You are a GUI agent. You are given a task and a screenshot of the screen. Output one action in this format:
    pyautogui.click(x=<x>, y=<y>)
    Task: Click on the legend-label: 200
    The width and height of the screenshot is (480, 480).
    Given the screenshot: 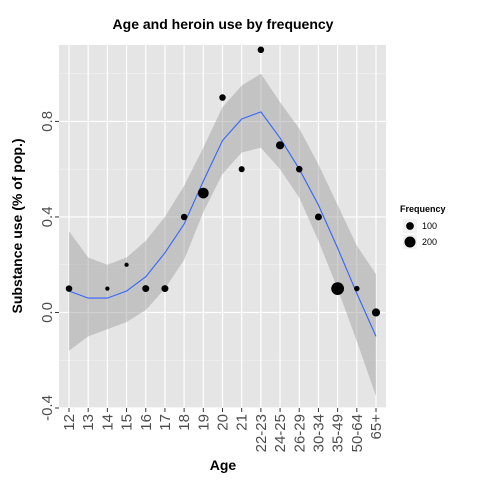 What is the action you would take?
    pyautogui.click(x=429, y=242)
    